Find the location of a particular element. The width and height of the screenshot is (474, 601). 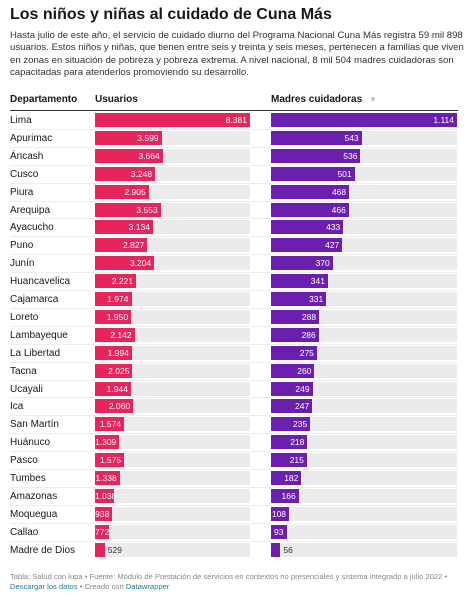

value-label: 2.827 is located at coordinates (134, 245).